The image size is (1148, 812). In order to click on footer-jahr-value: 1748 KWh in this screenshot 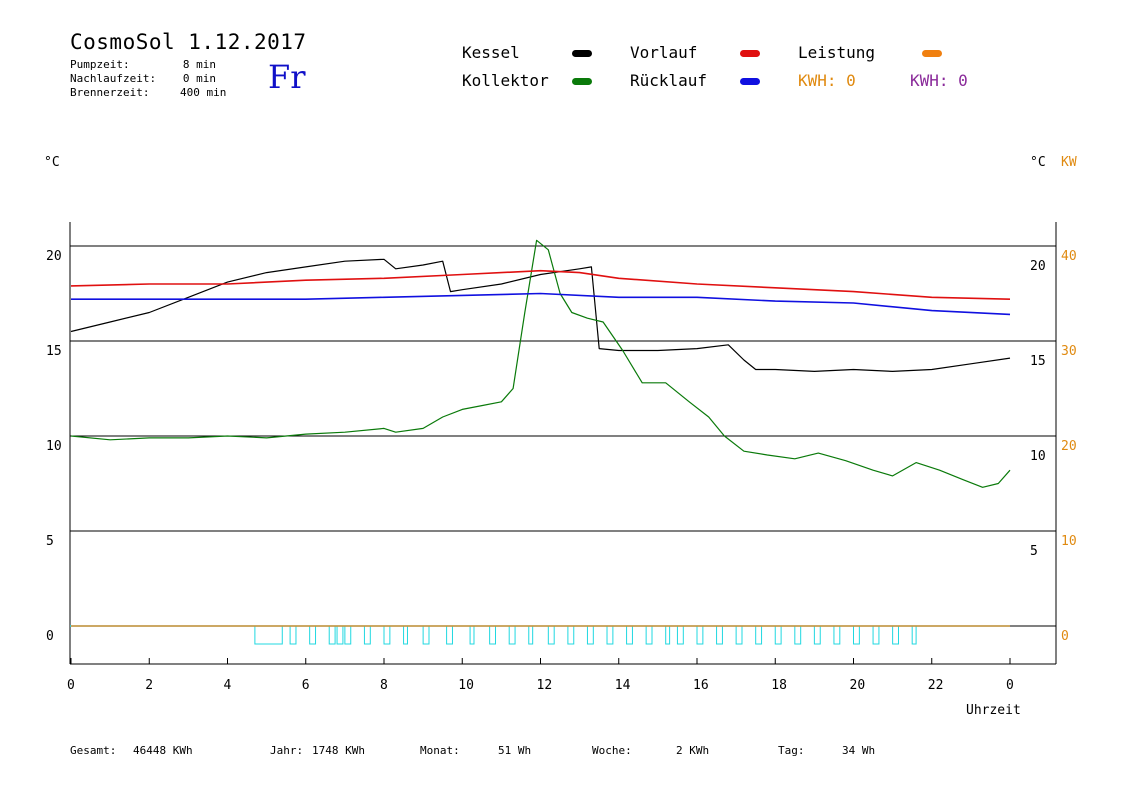, I will do `click(338, 750)`.